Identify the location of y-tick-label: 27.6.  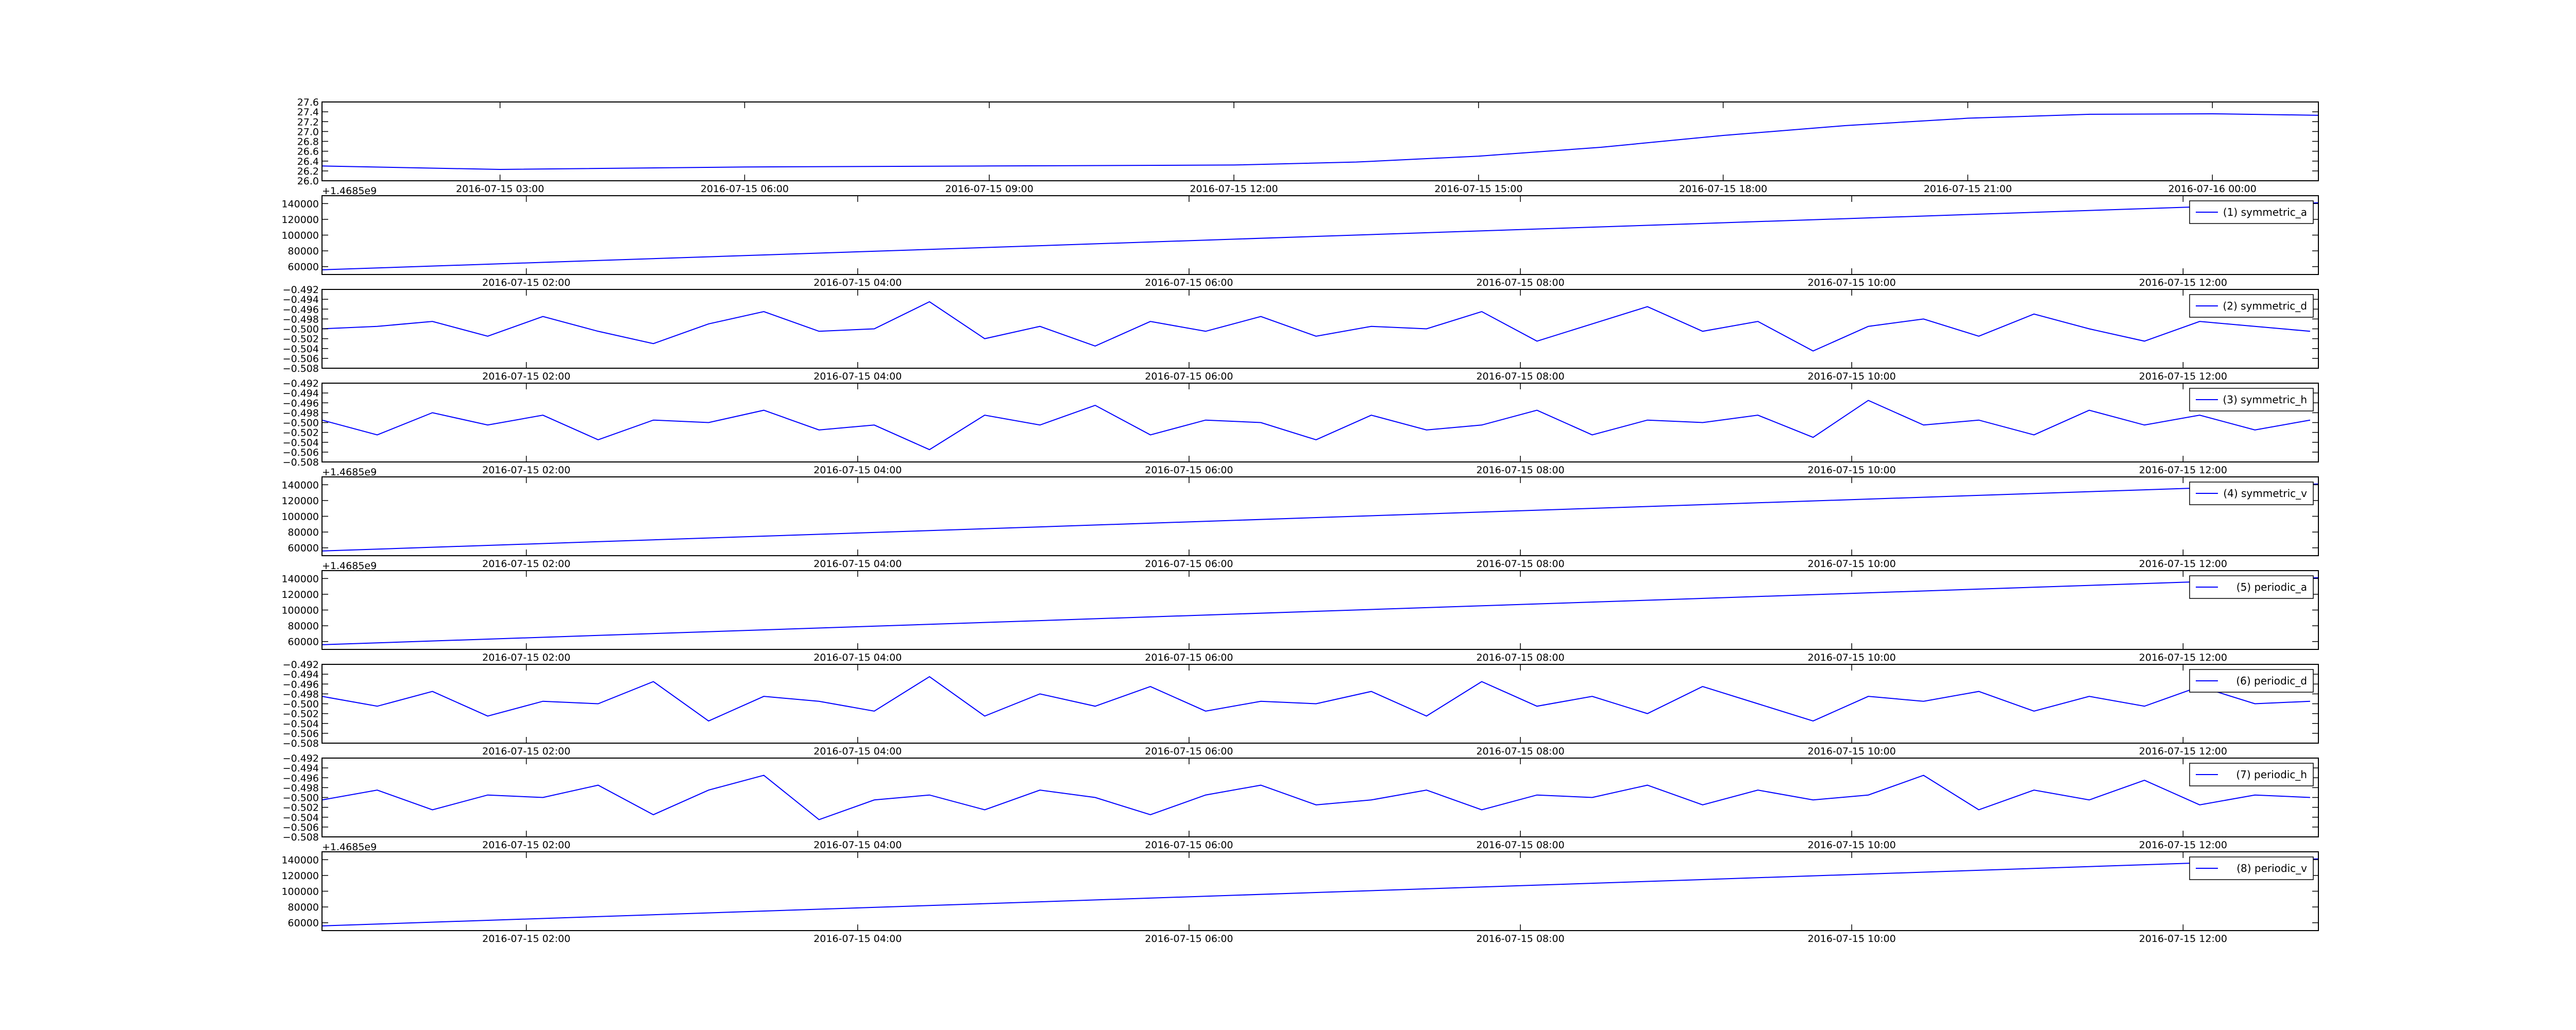
(308, 102).